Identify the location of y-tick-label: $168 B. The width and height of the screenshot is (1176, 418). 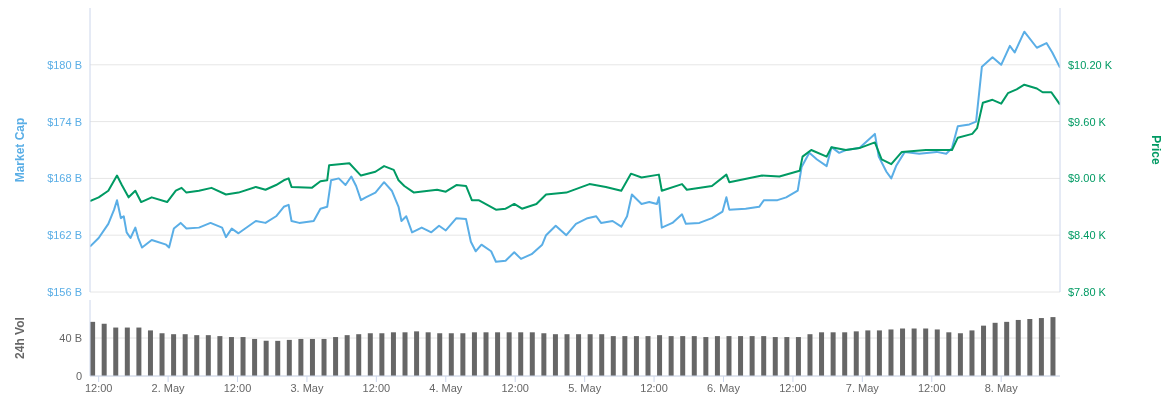
(64, 178).